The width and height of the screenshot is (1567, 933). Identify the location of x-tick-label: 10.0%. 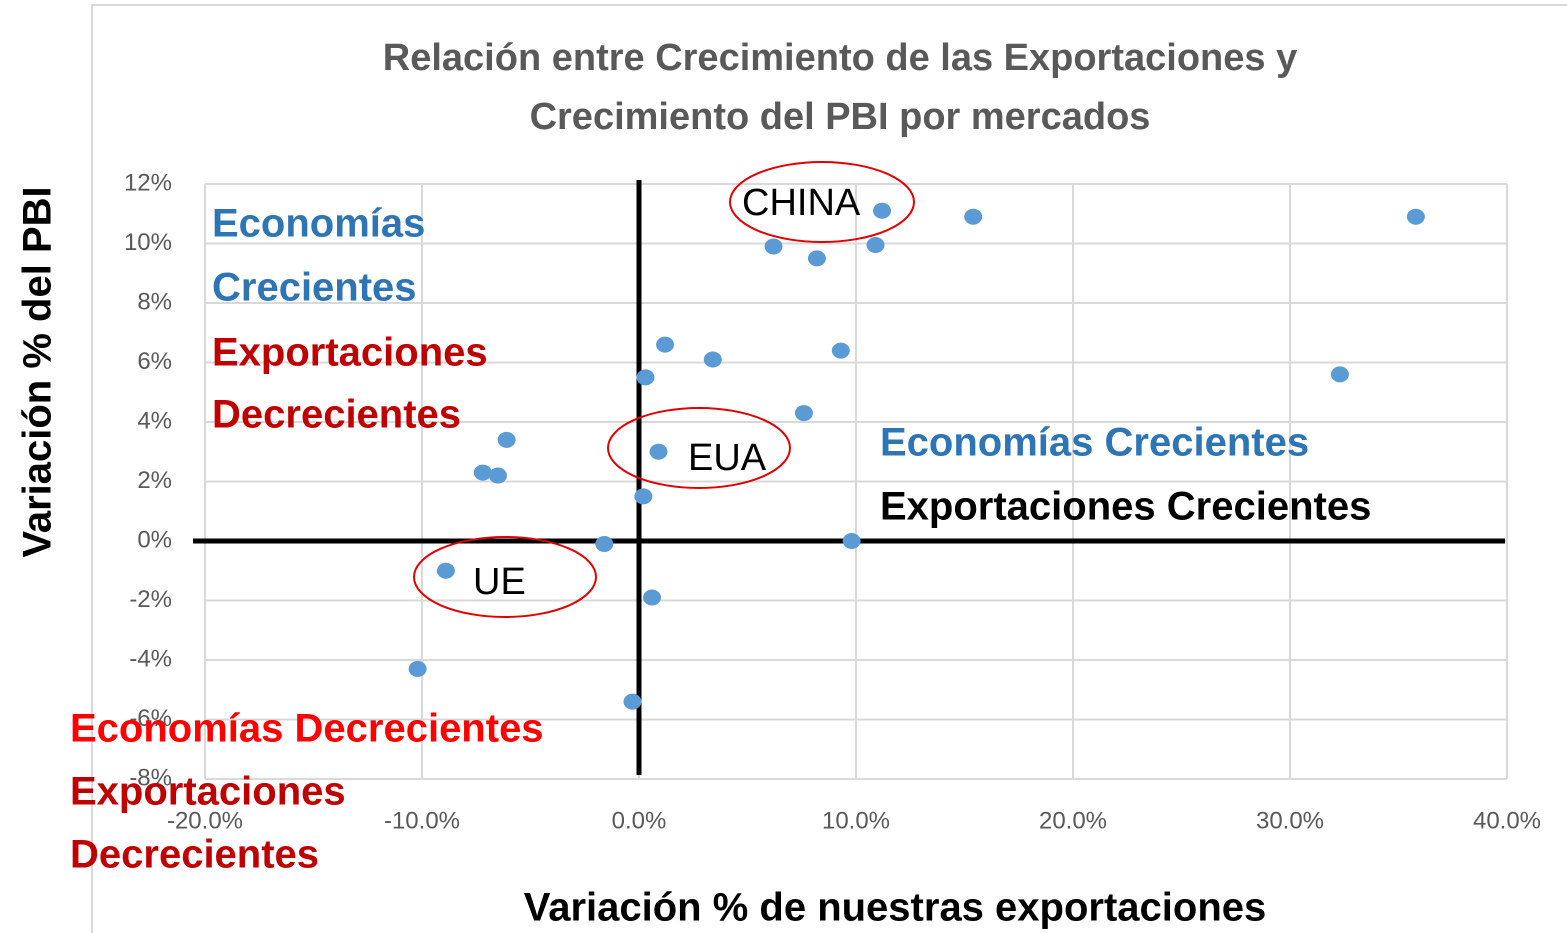
(856, 820).